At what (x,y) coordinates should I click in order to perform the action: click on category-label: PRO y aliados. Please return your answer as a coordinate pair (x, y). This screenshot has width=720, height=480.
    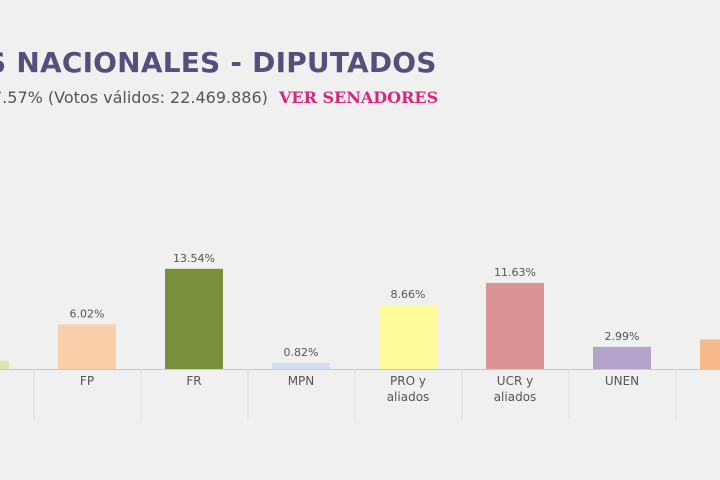
    Looking at the image, I should click on (408, 389).